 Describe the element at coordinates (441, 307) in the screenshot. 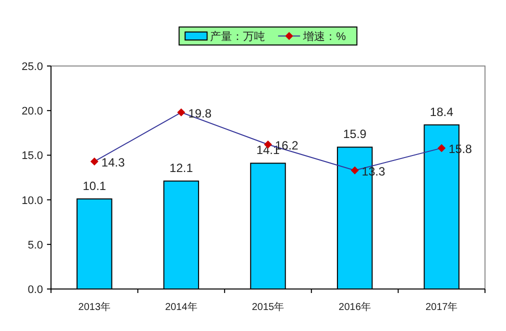

I see `x-tick-label: 2017年` at that location.